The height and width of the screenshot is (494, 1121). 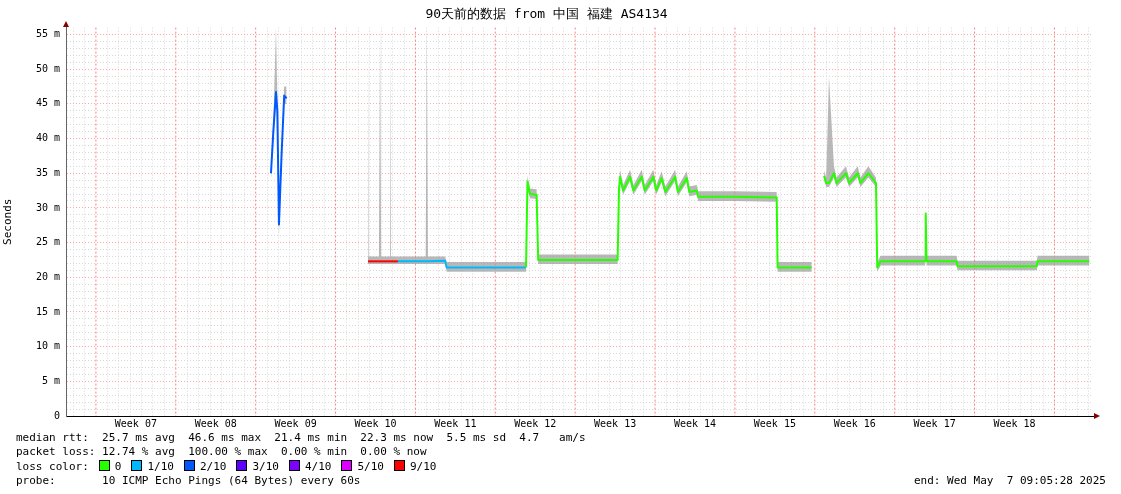 I want to click on y-tick-label: 20 m, so click(x=47, y=276).